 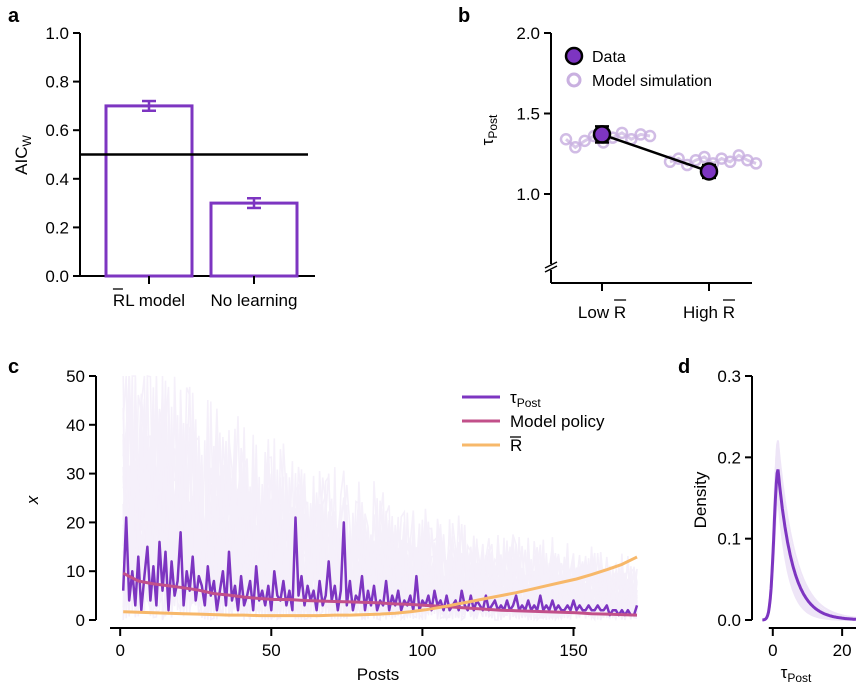 I want to click on legend-label: τPost, so click(x=525, y=399).